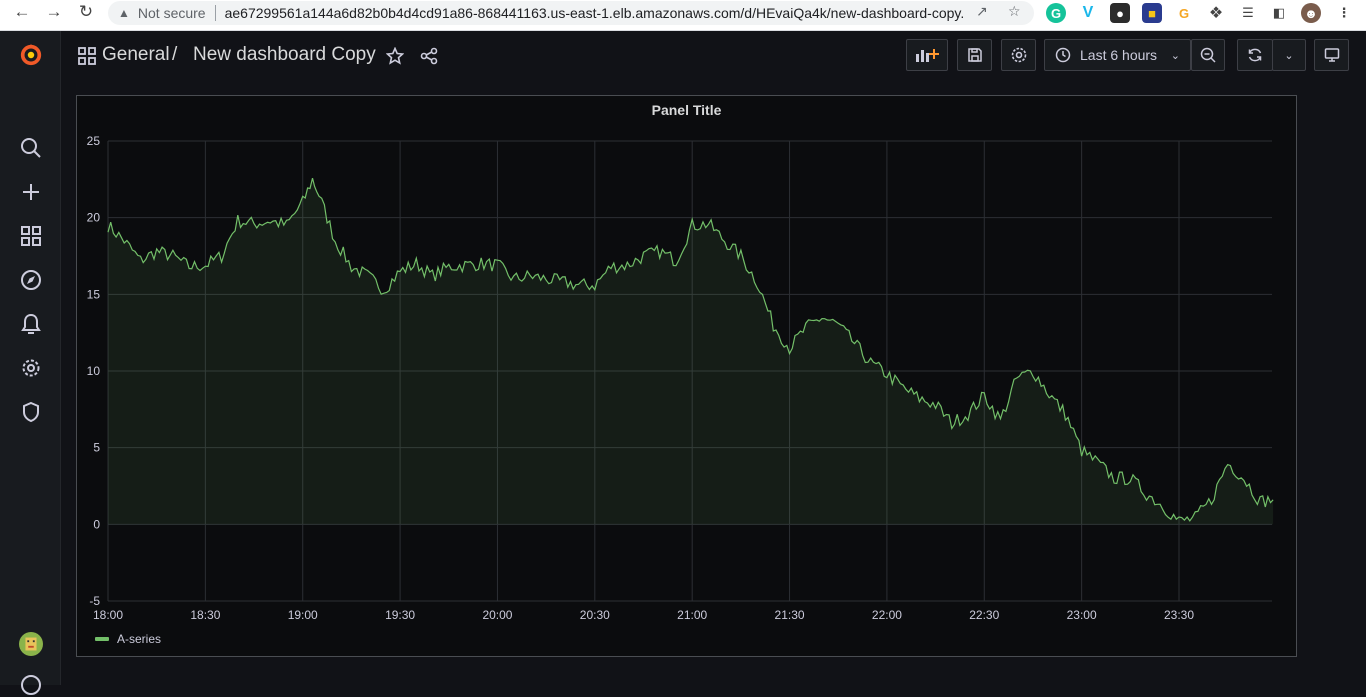 This screenshot has width=1366, height=697. I want to click on dashboard-settings-button, so click(1018, 55).